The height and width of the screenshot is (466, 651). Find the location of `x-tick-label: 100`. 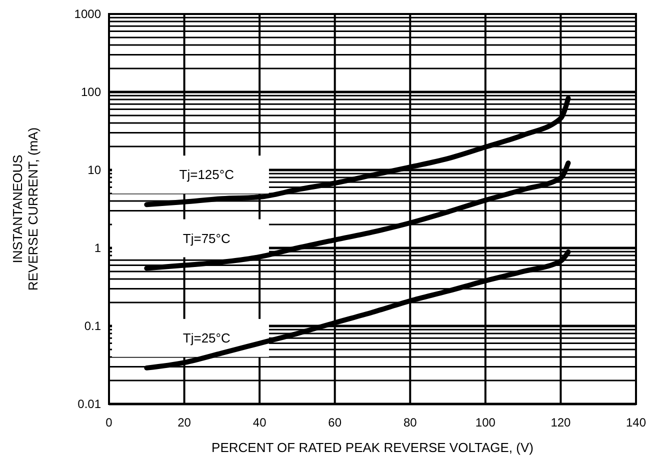

x-tick-label: 100 is located at coordinates (485, 423).